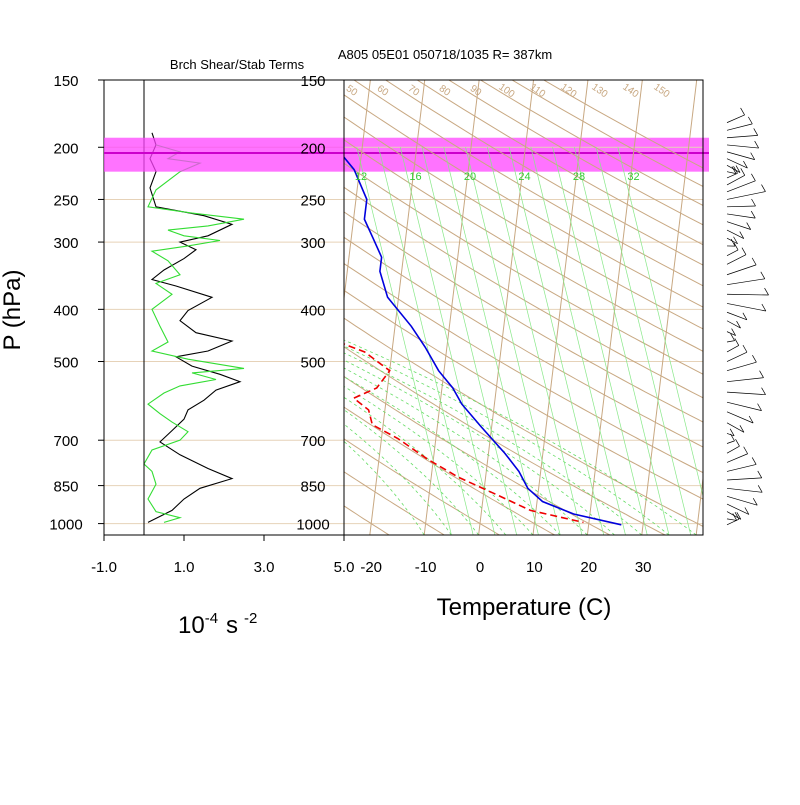 The height and width of the screenshot is (805, 800). What do you see at coordinates (445, 91) in the screenshot?
I see `theta-label-80: 80` at bounding box center [445, 91].